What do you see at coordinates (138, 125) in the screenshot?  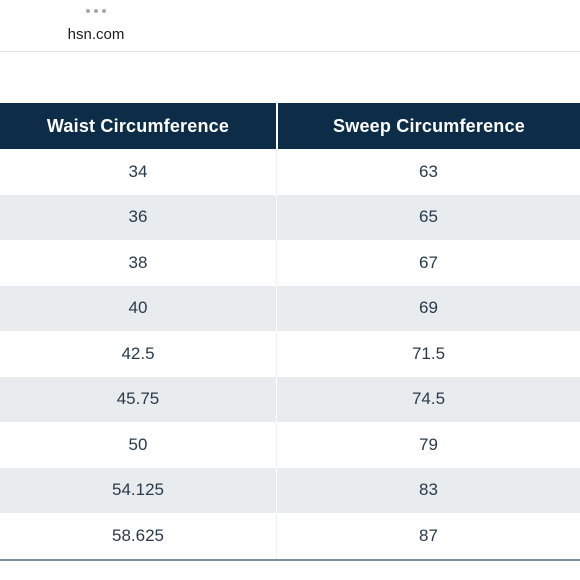 I see `header-waist-circumference: Waist Circumference` at bounding box center [138, 125].